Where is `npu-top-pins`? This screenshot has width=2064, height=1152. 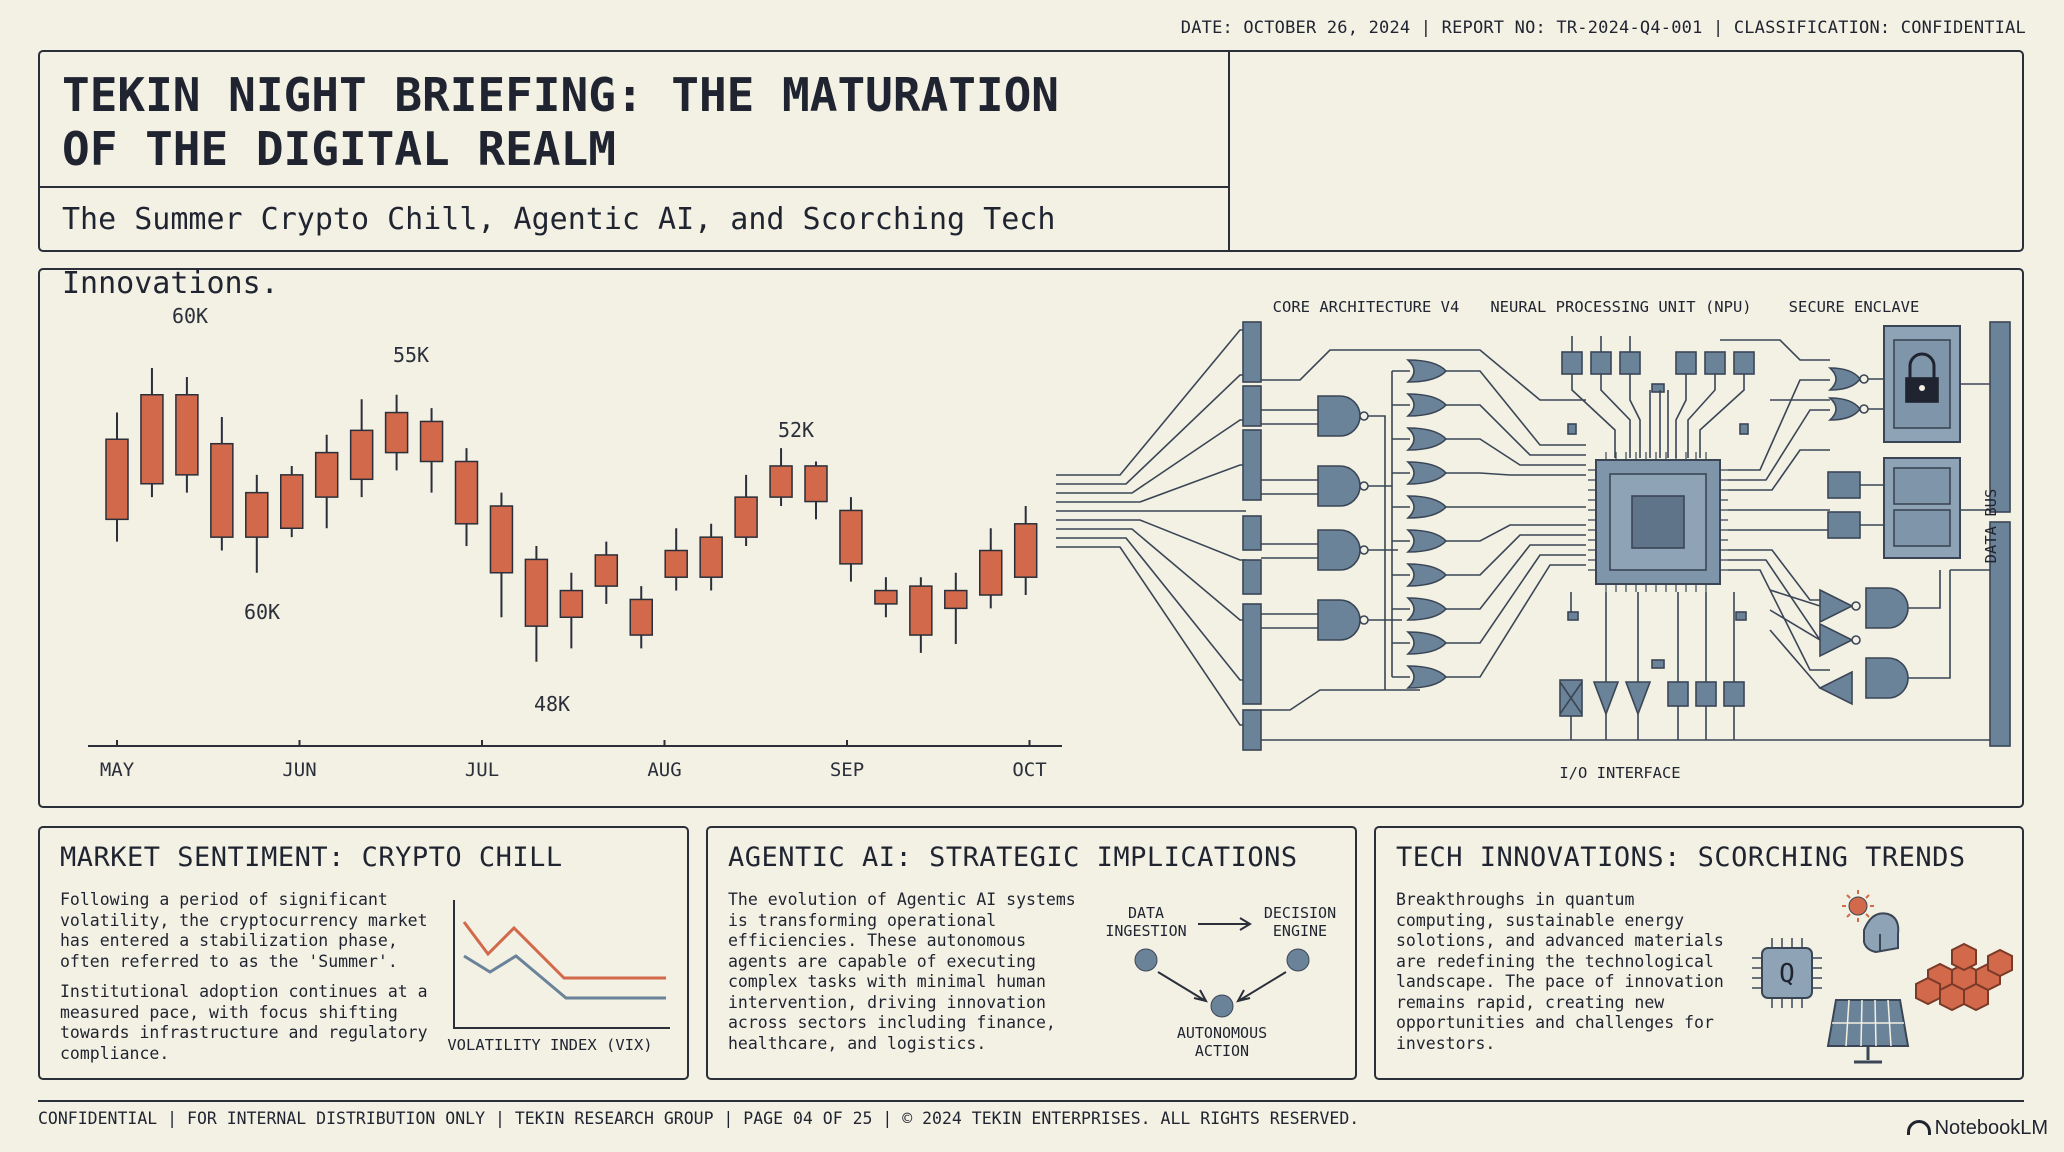
npu-top-pins is located at coordinates (1658, 393).